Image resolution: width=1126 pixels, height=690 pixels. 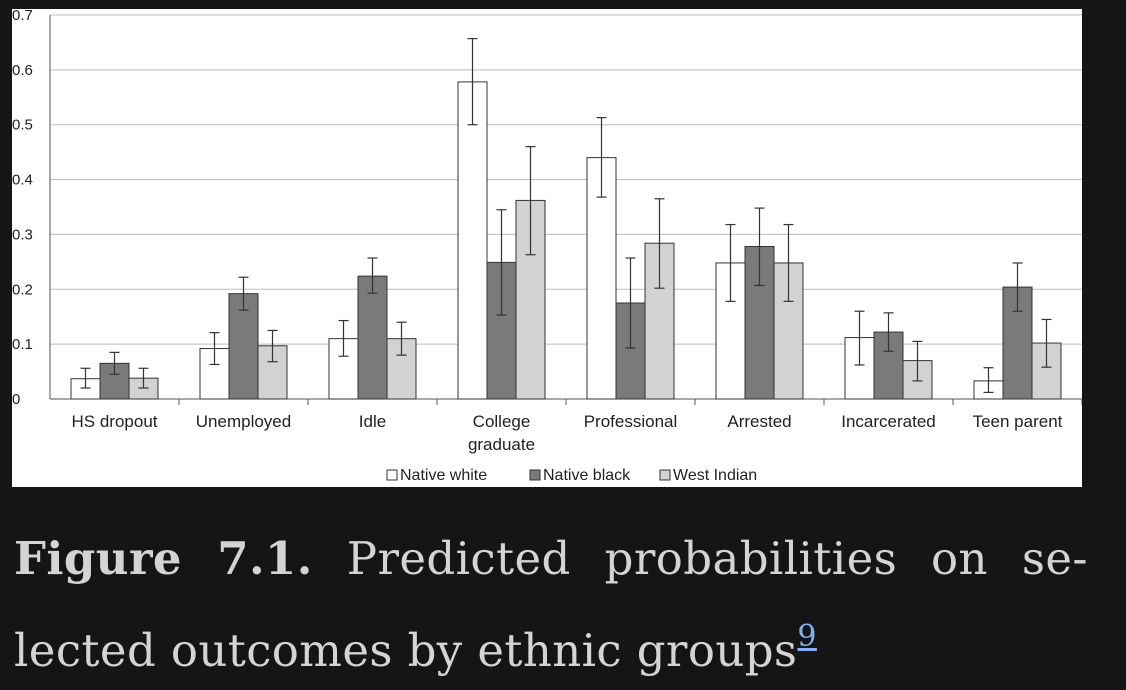 I want to click on x-tick-label: Professional, so click(x=631, y=421).